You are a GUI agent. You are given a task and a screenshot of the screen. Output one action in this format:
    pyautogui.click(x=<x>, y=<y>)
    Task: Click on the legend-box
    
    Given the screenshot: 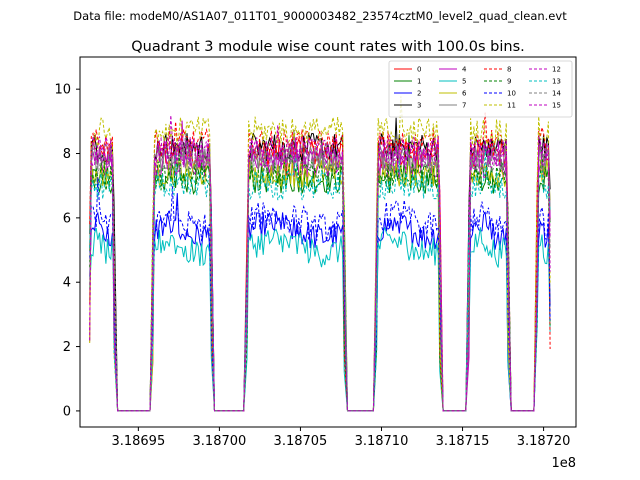 What is the action you would take?
    pyautogui.click(x=480, y=89)
    